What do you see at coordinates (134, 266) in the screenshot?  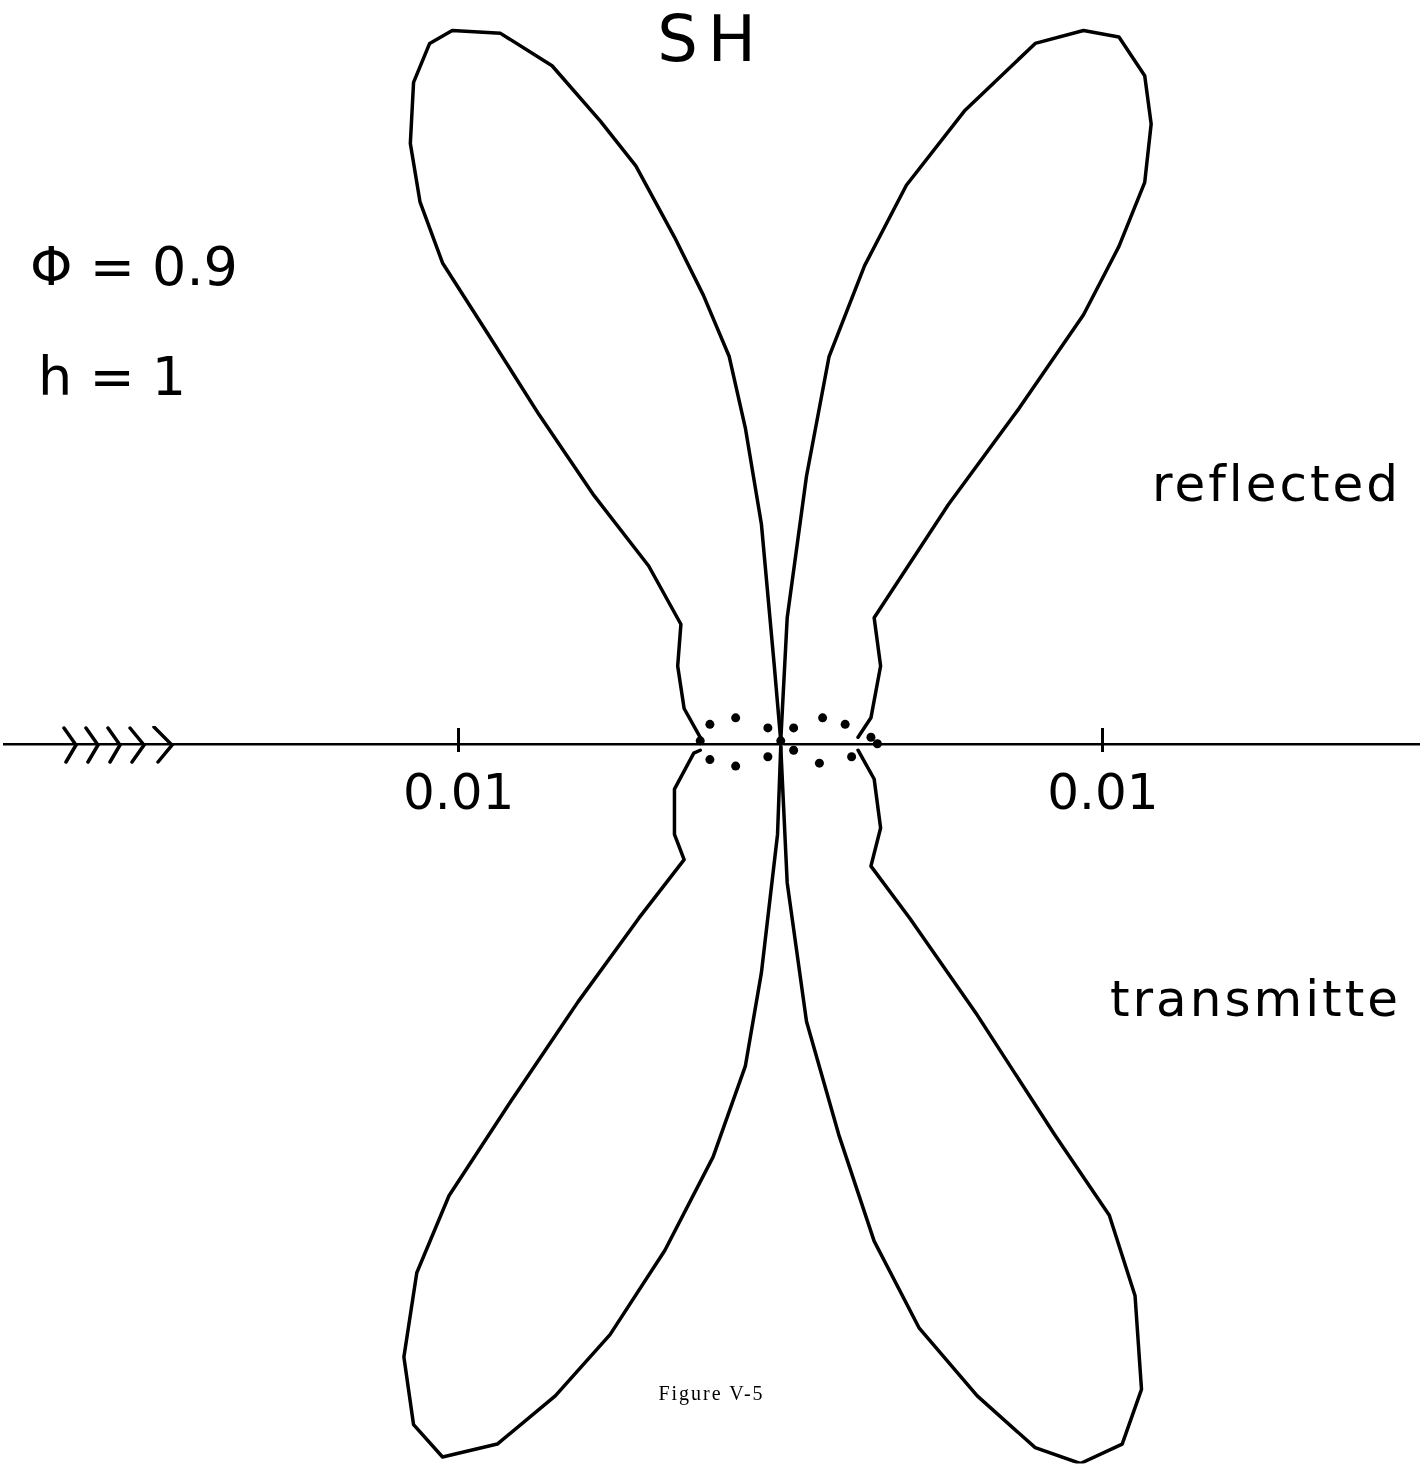 I see `annotation: Φ = 0.9` at bounding box center [134, 266].